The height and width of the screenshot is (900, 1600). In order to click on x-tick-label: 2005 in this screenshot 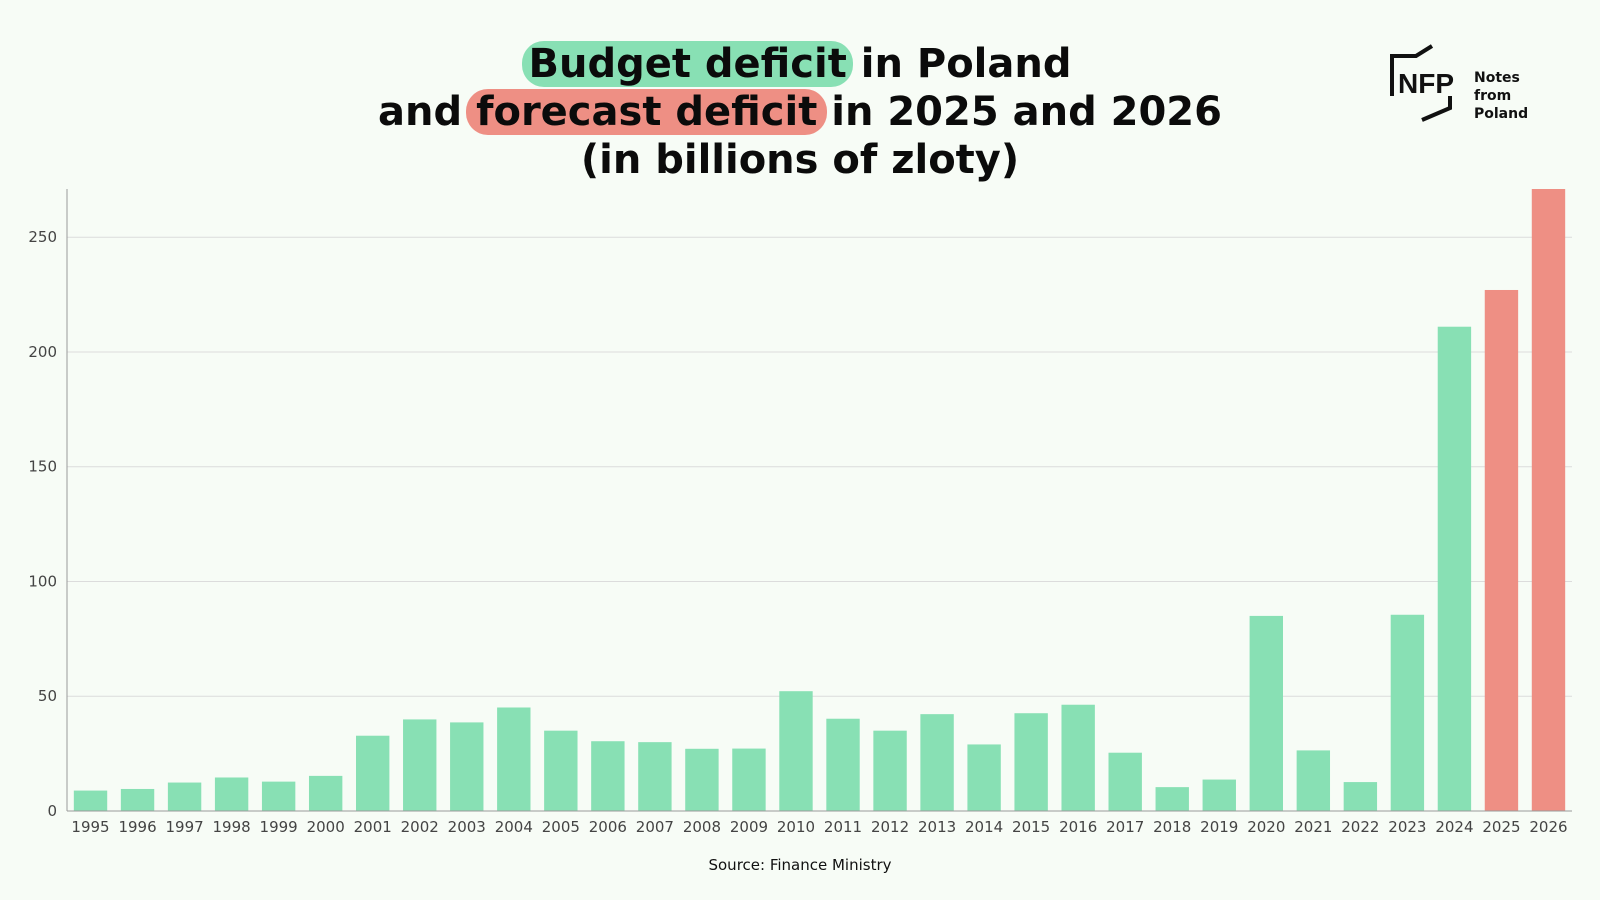, I will do `click(561, 827)`.